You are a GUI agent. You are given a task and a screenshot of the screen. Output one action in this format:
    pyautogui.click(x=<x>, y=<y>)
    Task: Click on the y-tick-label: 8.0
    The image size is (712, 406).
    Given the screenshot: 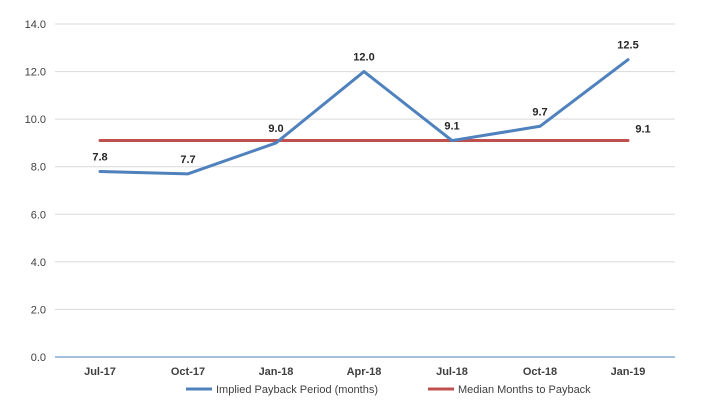 What is the action you would take?
    pyautogui.click(x=38, y=168)
    